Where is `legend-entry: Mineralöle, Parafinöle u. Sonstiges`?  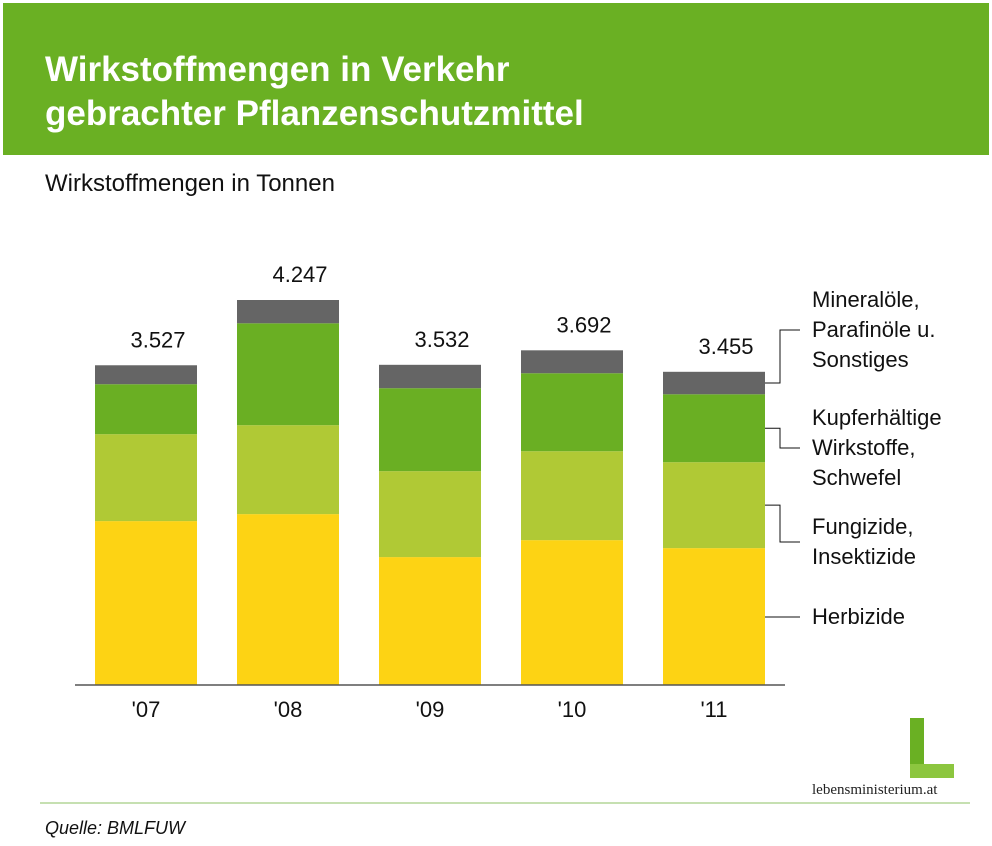 legend-entry: Mineralöle, Parafinöle u. Sonstiges is located at coordinates (874, 329).